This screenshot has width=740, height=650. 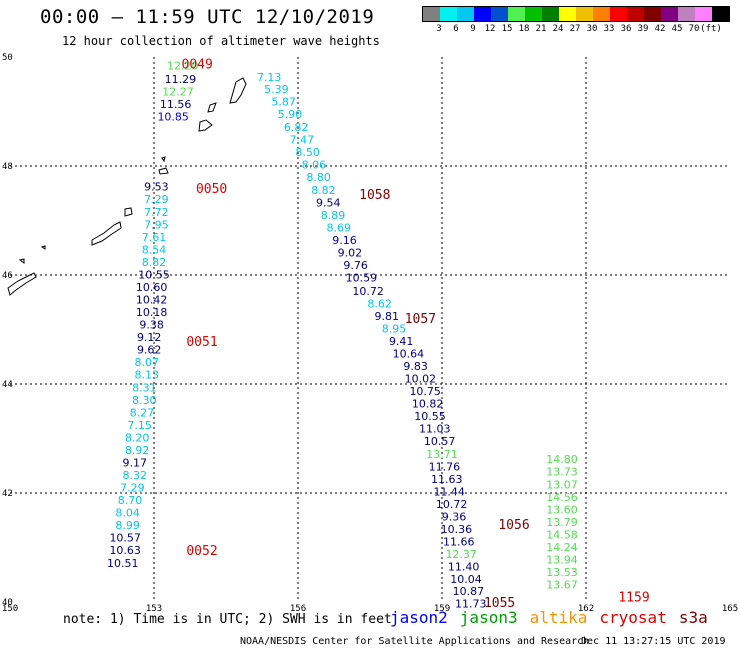 I want to click on wave-height-value: 10.82, so click(x=428, y=404).